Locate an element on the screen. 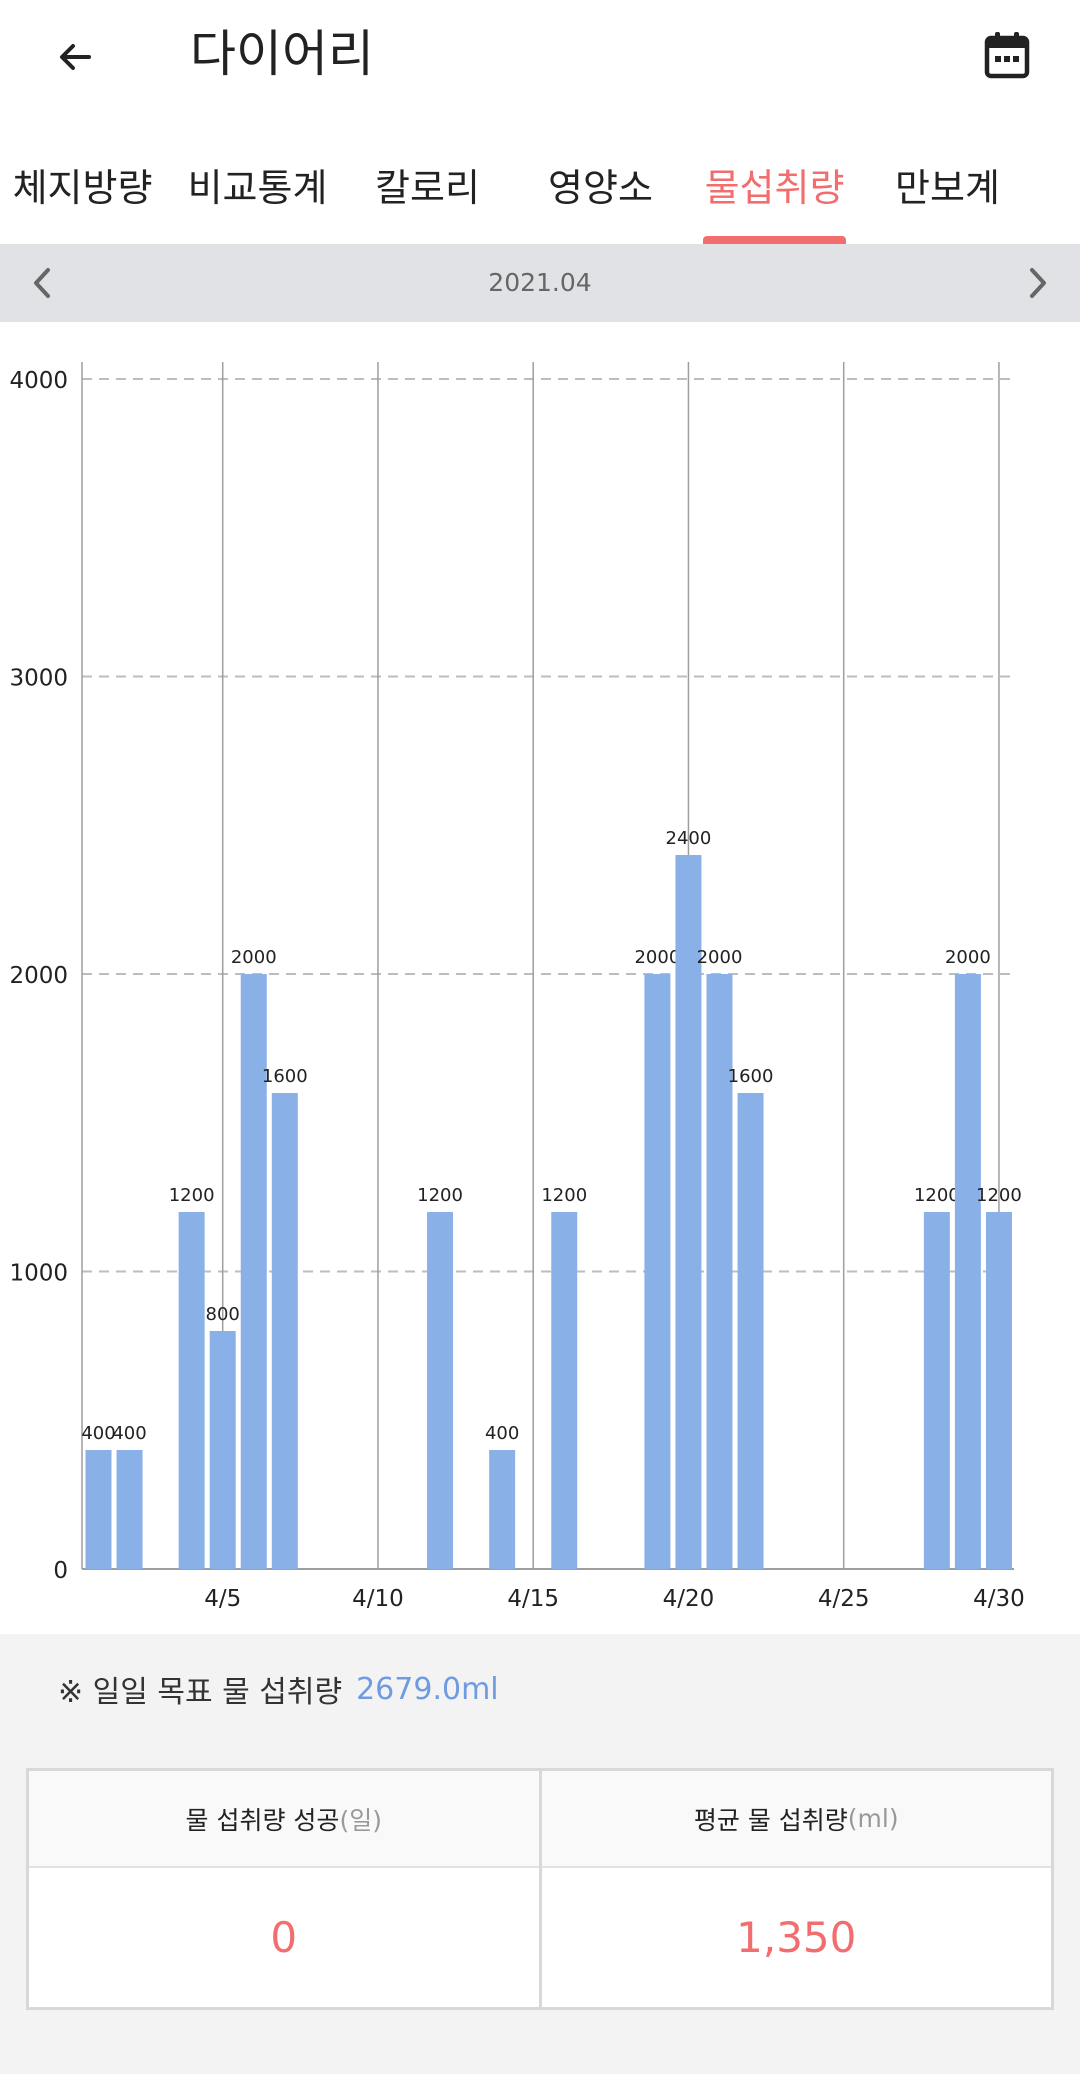 This screenshot has height=2074, width=1080. calendar-button is located at coordinates (1007, 55).